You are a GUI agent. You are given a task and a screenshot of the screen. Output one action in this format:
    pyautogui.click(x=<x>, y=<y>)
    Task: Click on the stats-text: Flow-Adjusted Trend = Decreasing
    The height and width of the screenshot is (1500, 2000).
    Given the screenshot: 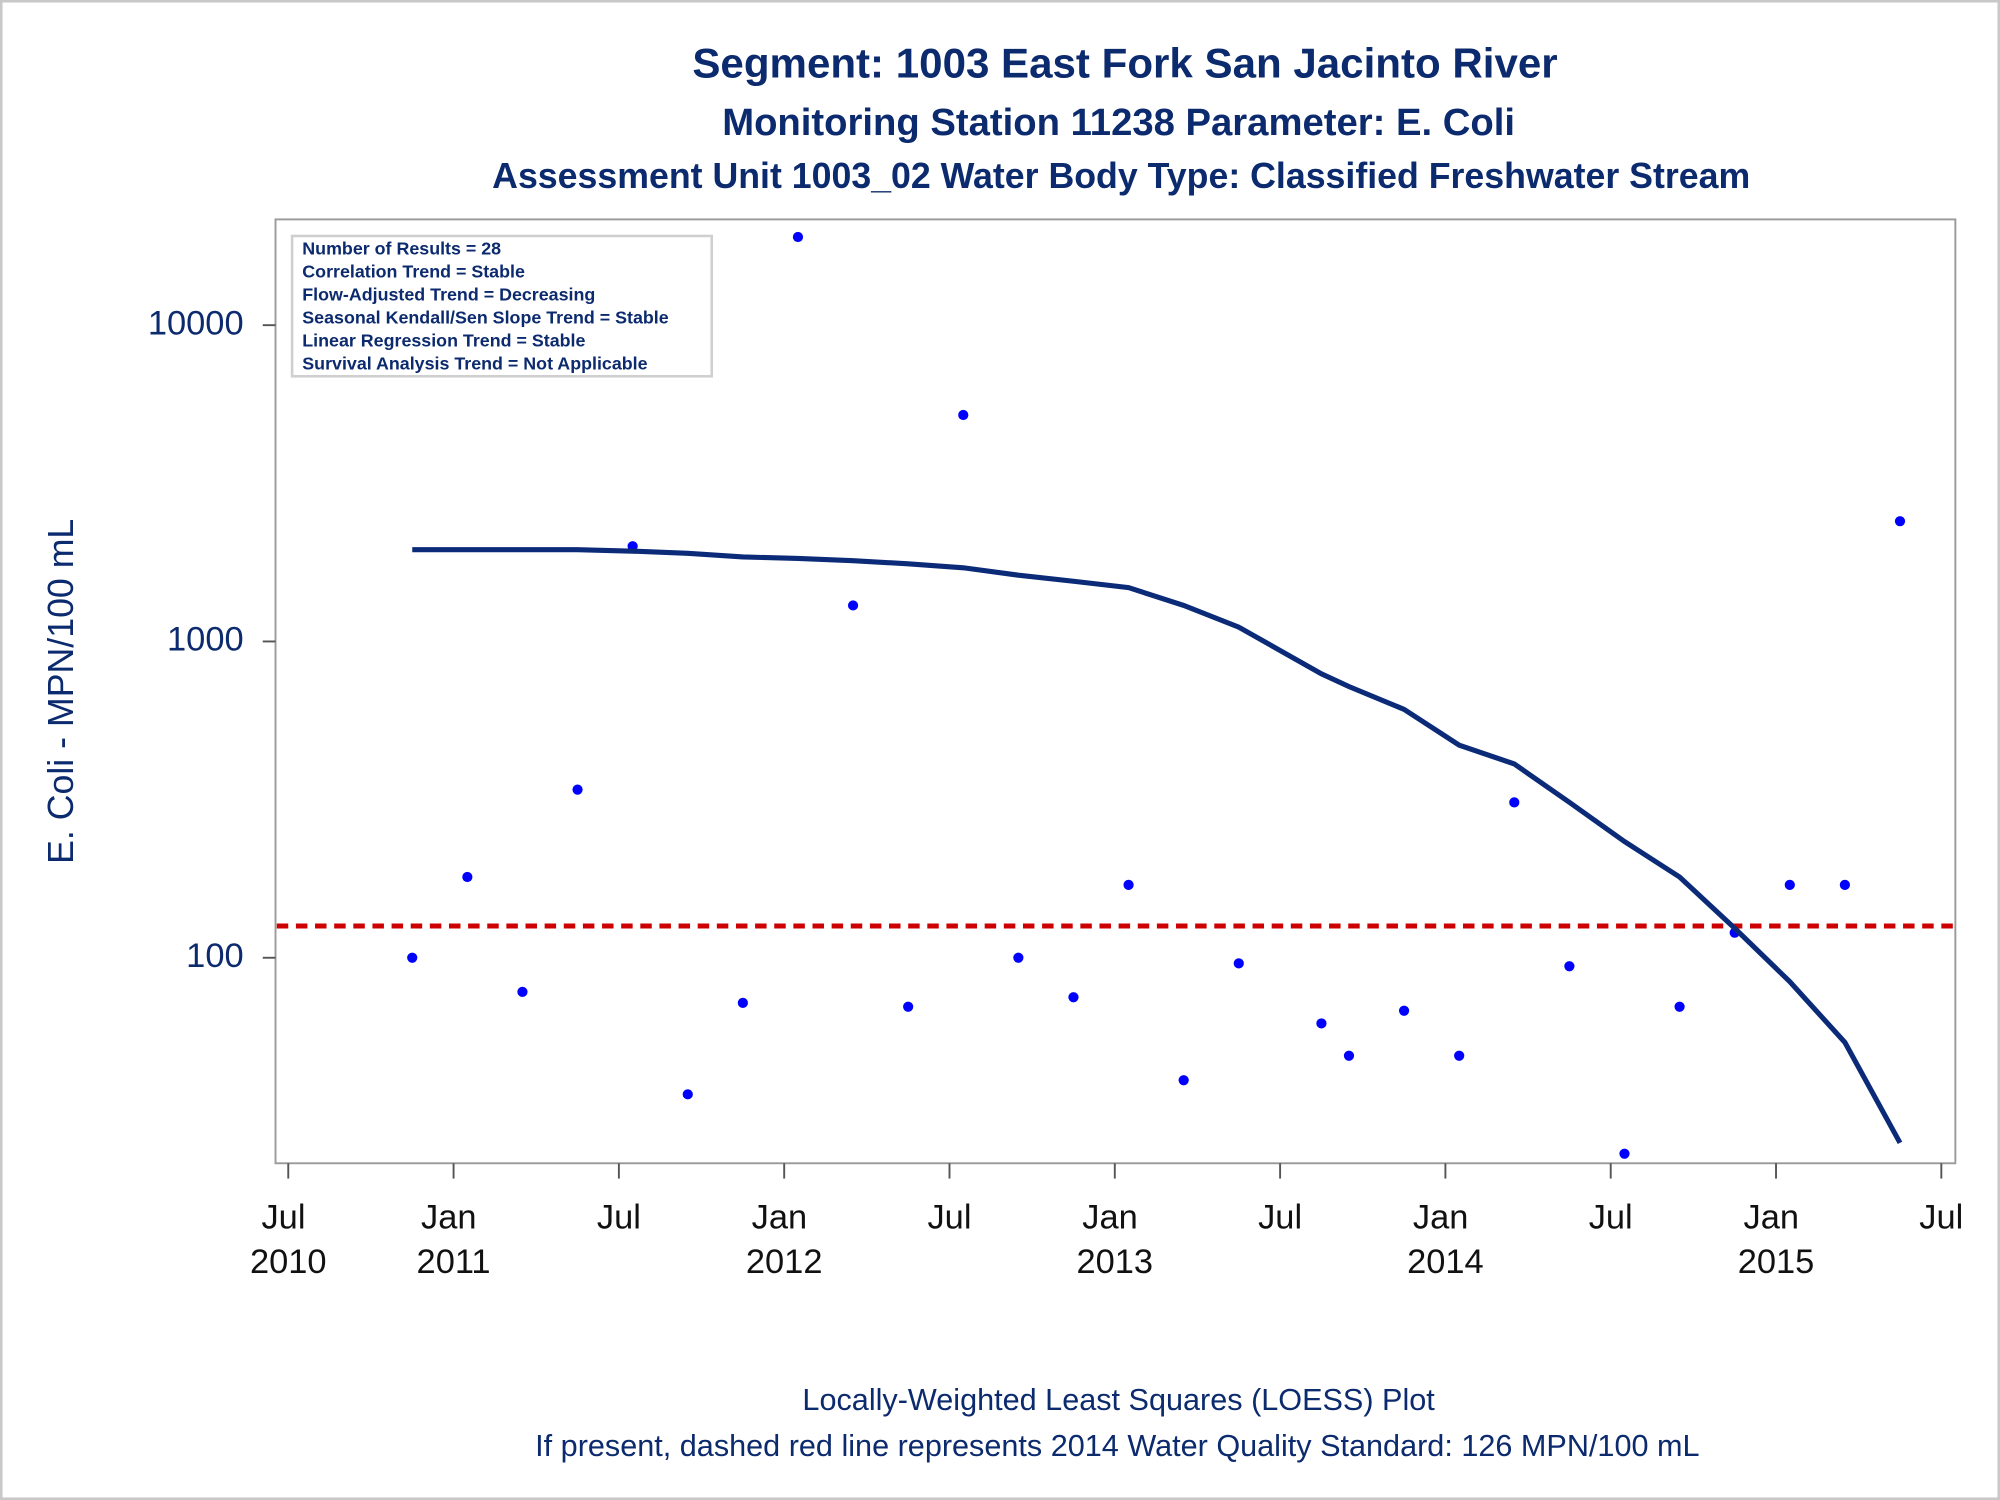 What is the action you would take?
    pyautogui.click(x=448, y=295)
    